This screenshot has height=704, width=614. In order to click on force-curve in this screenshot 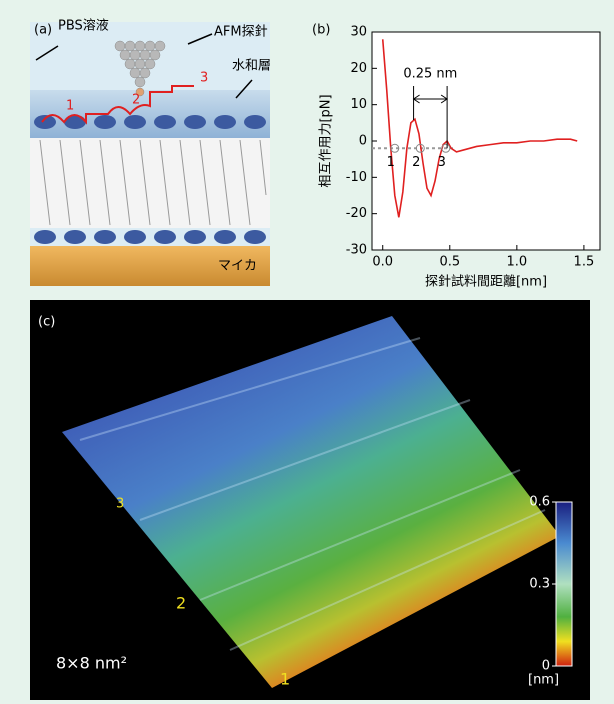, I will do `click(479, 128)`.